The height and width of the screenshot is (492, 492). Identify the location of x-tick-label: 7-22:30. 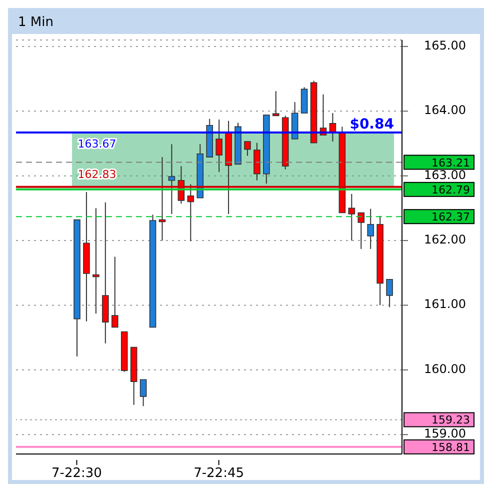
(77, 473).